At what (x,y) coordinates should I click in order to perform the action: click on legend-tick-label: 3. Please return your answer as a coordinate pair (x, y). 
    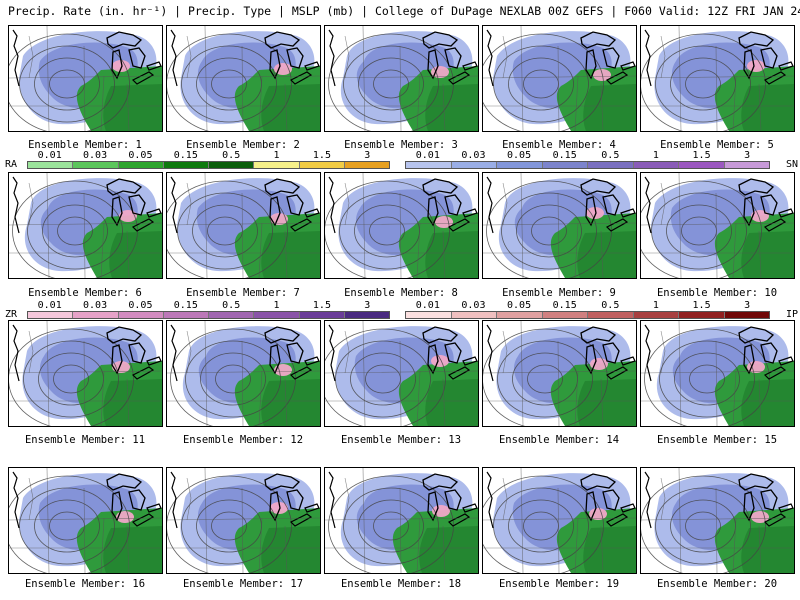
    Looking at the image, I should click on (367, 305).